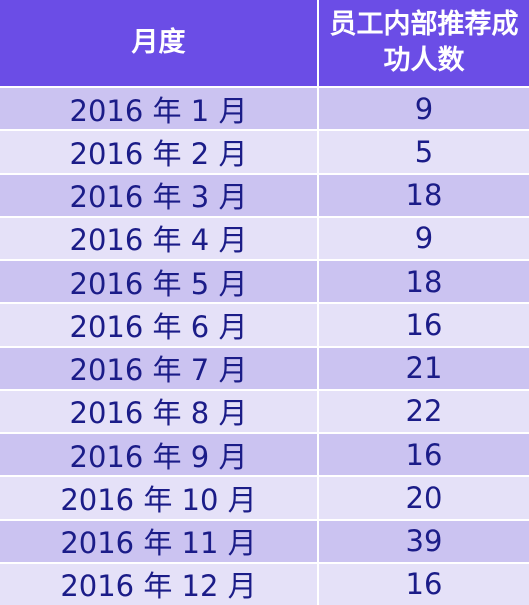  I want to click on month-cell: 2016 年 3 月, so click(159, 194).